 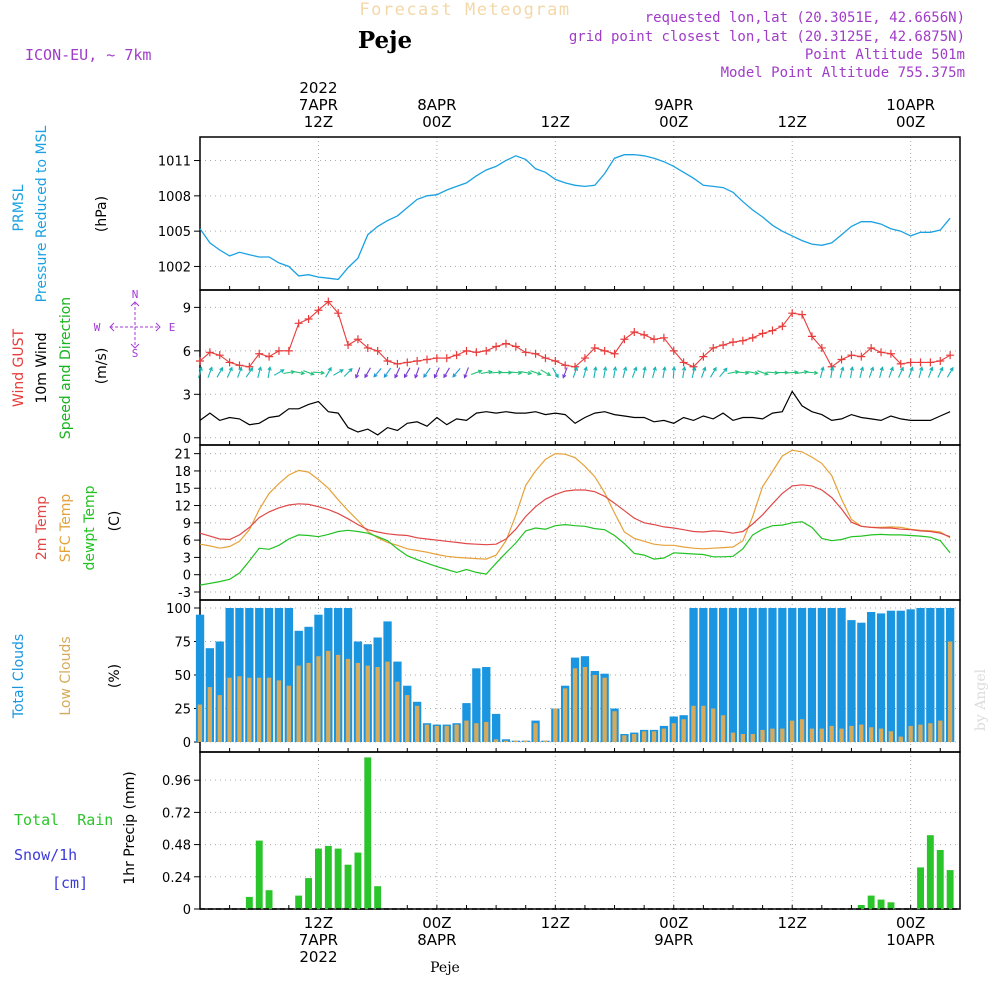 I want to click on compass-east: E, so click(x=172, y=327).